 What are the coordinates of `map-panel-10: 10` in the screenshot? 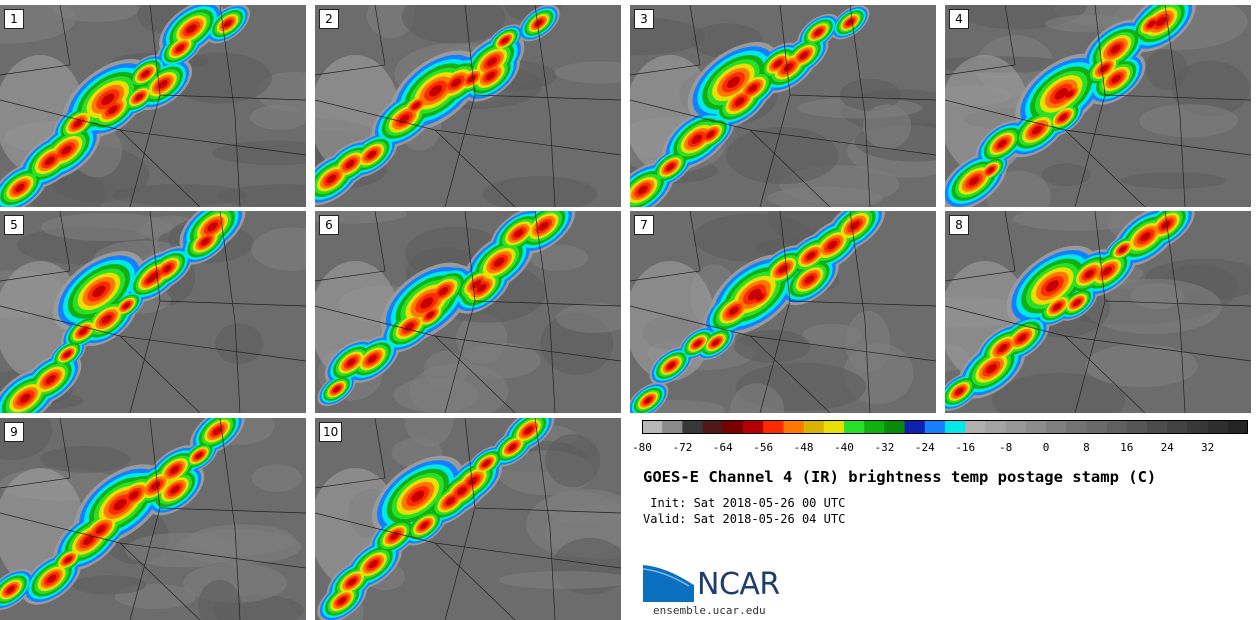 It's located at (468, 519).